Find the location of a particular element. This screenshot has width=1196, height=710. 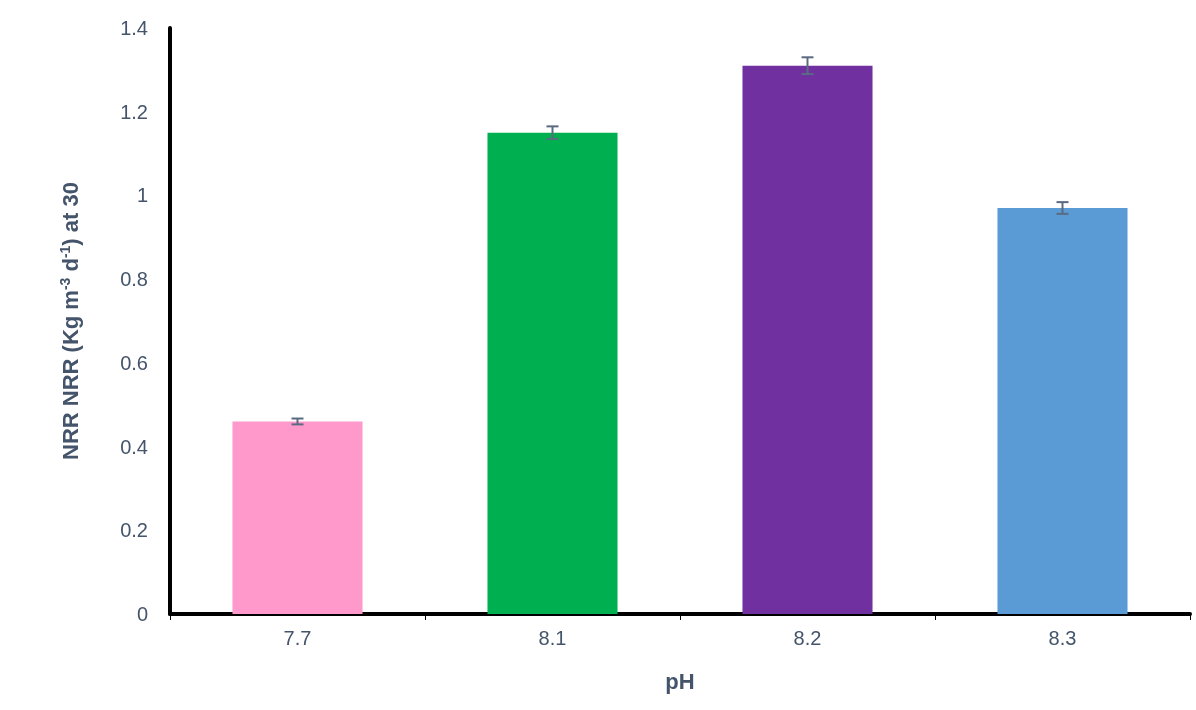

y-axis-title: NRR NRR (Kg m-3 d-1) at 30 is located at coordinates (70, 321).